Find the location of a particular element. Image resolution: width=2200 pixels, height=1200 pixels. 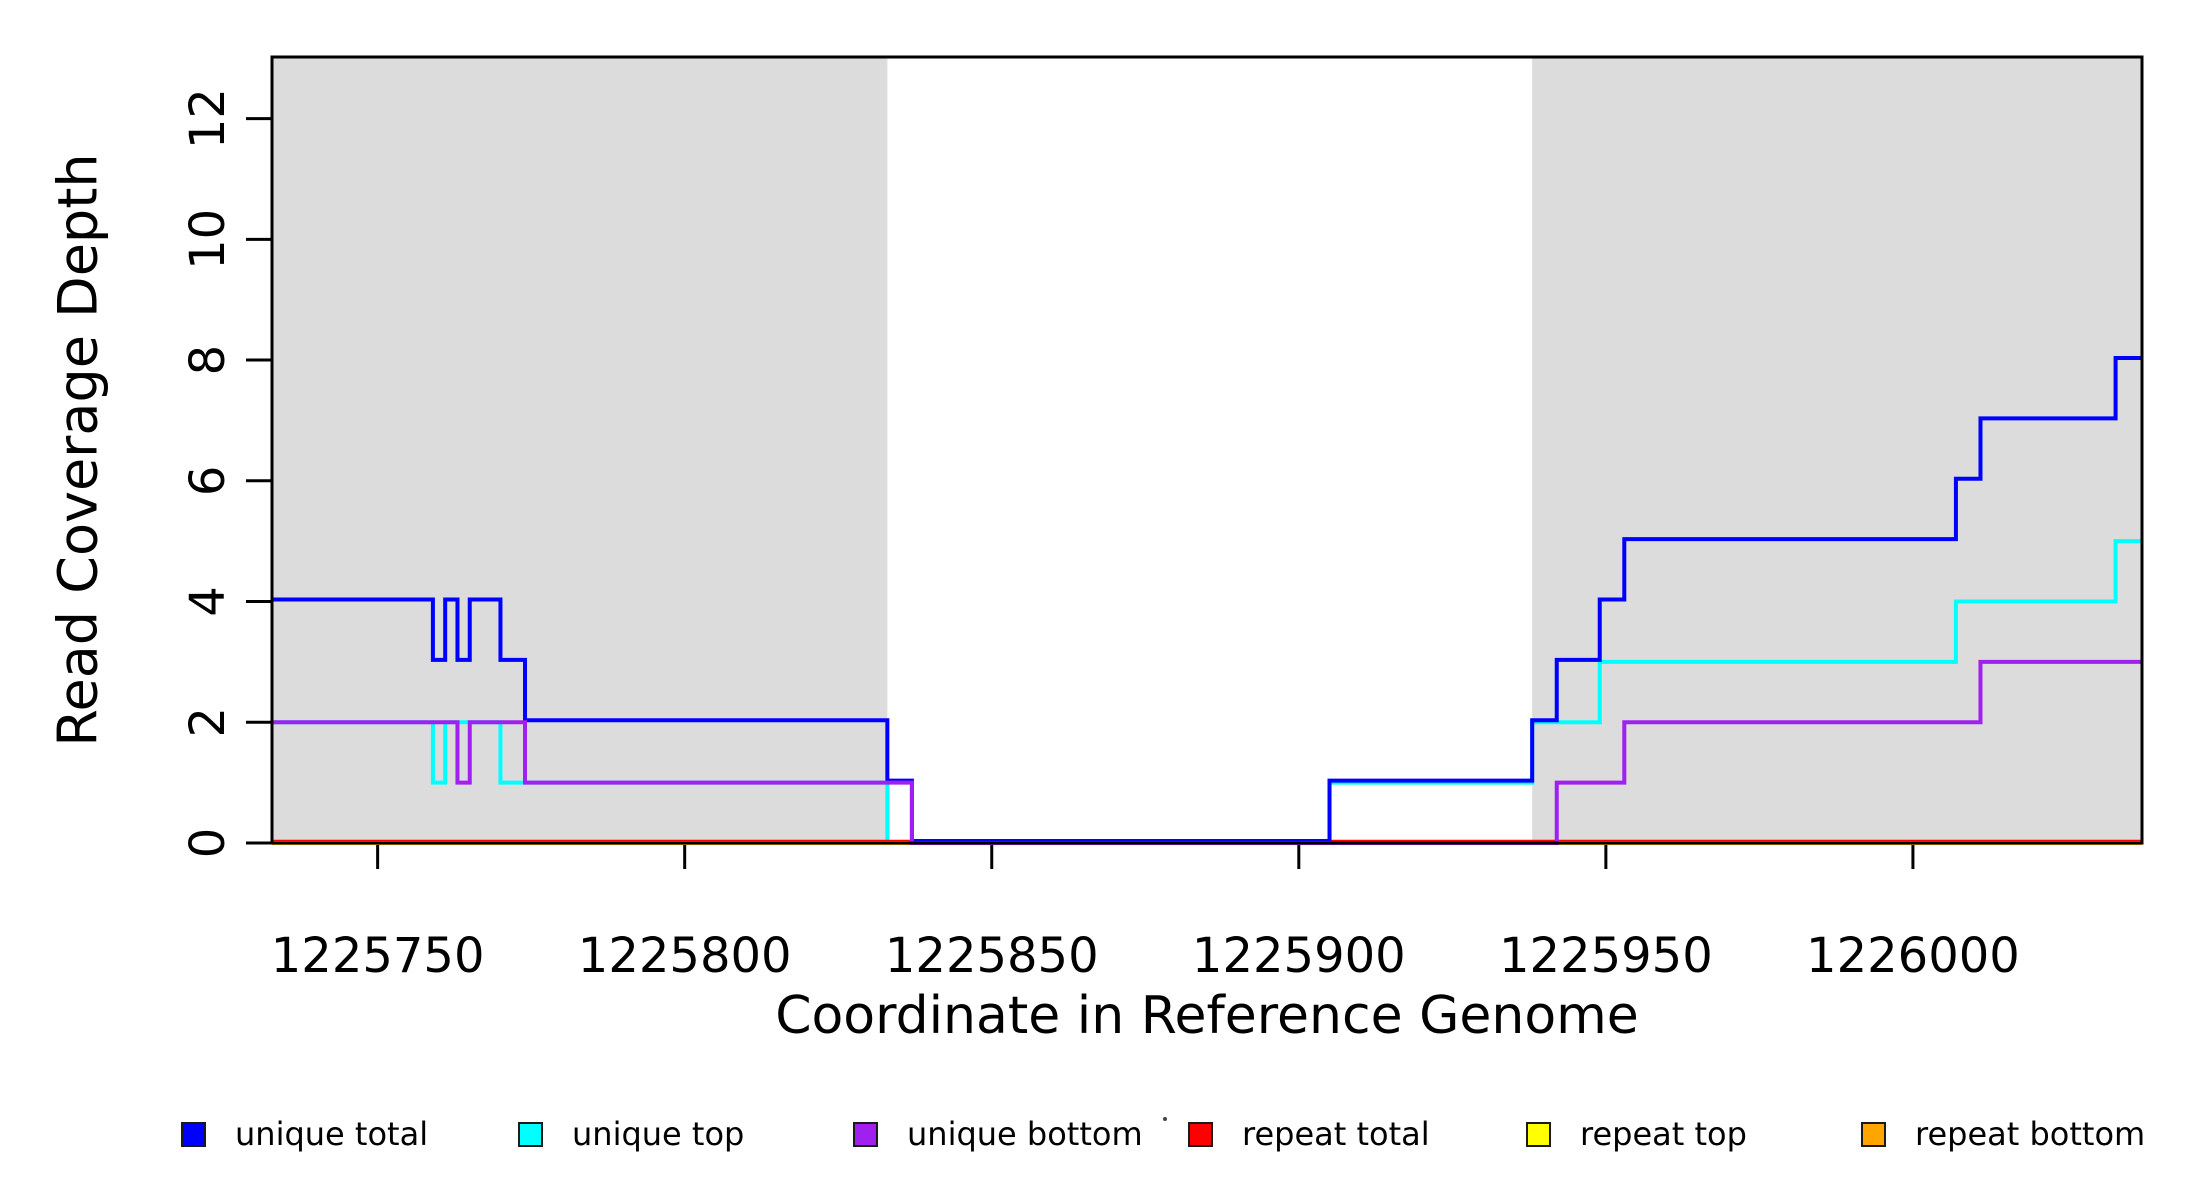

dot-artifact is located at coordinates (1165, 1119).